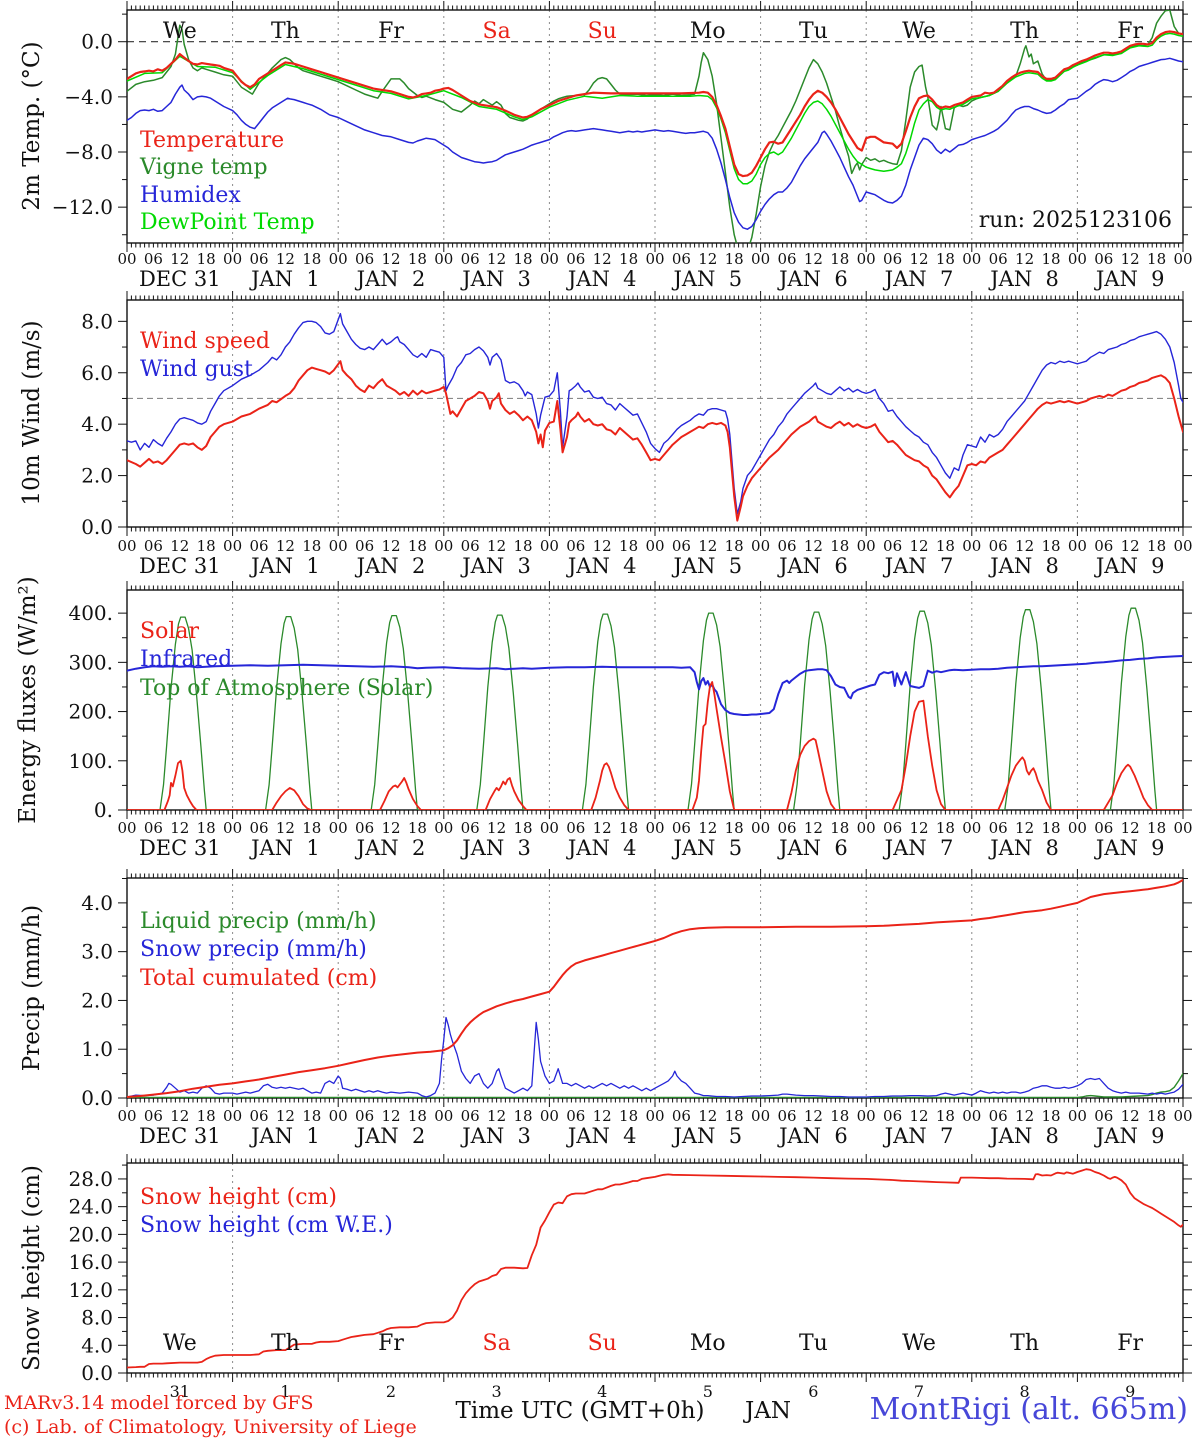 The image size is (1194, 1440). What do you see at coordinates (1130, 1391) in the screenshot?
I see `svg-text: 9` at bounding box center [1130, 1391].